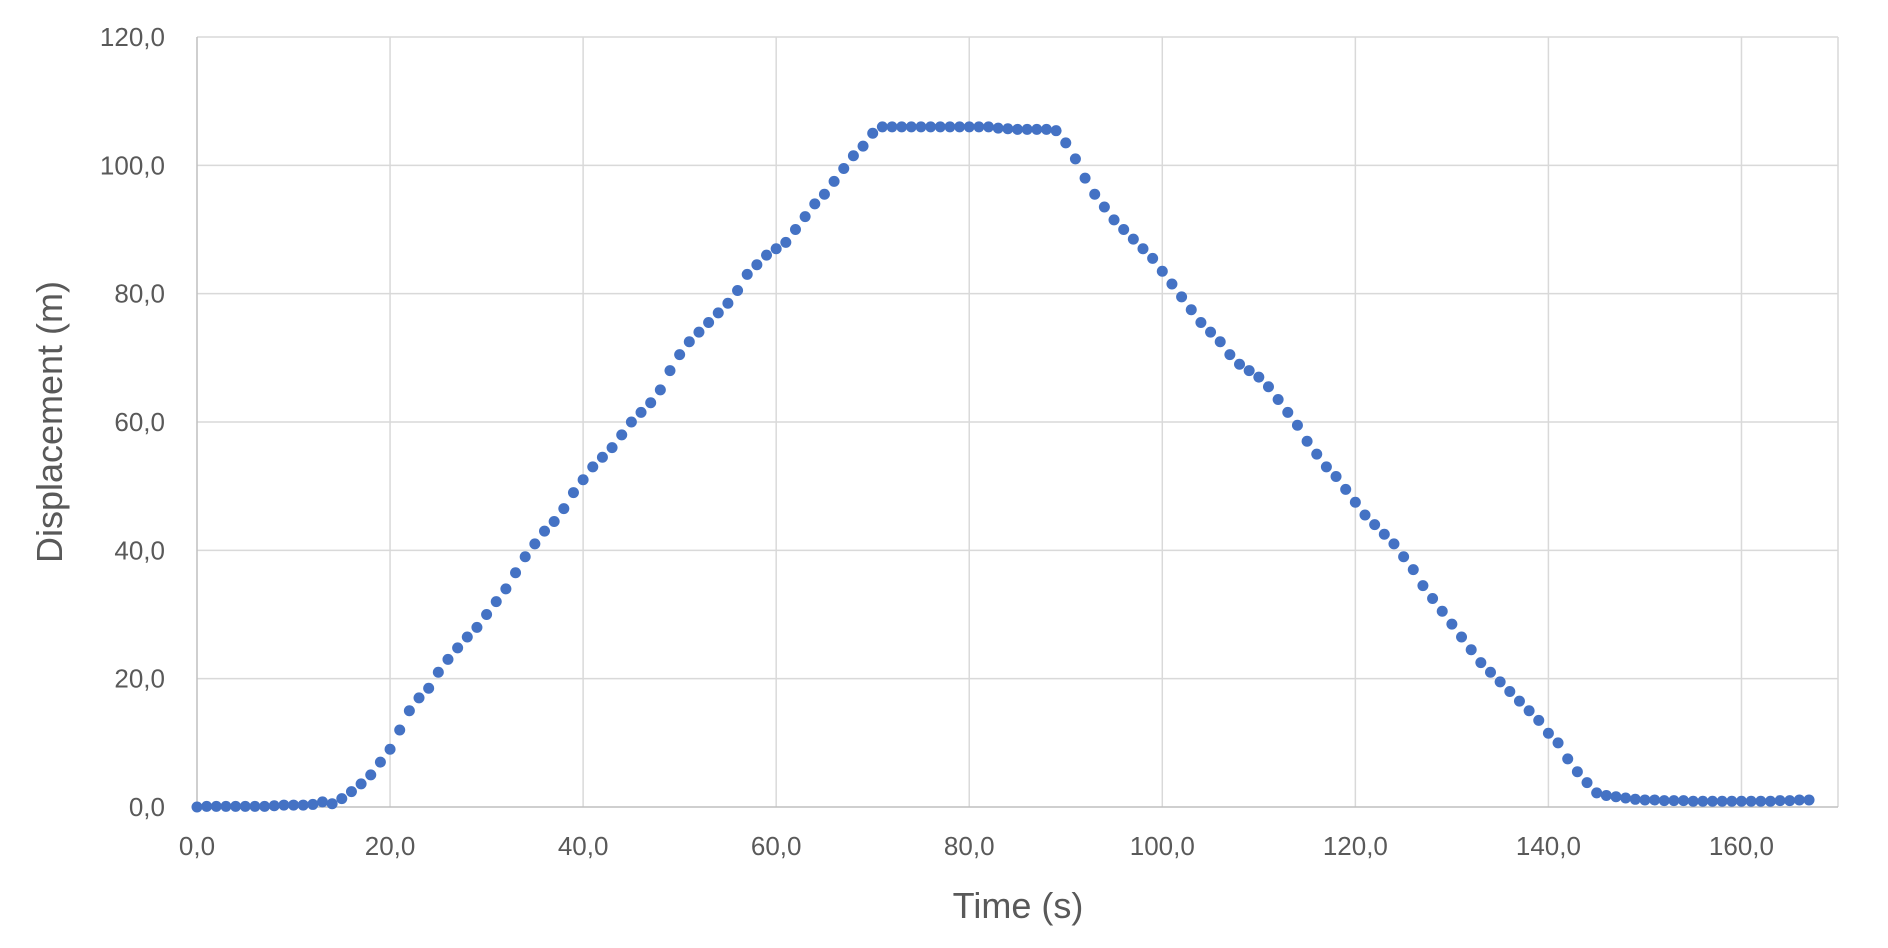 The image size is (1888, 948). Describe the element at coordinates (139, 679) in the screenshot. I see `y-tick-label: 20,0` at that location.